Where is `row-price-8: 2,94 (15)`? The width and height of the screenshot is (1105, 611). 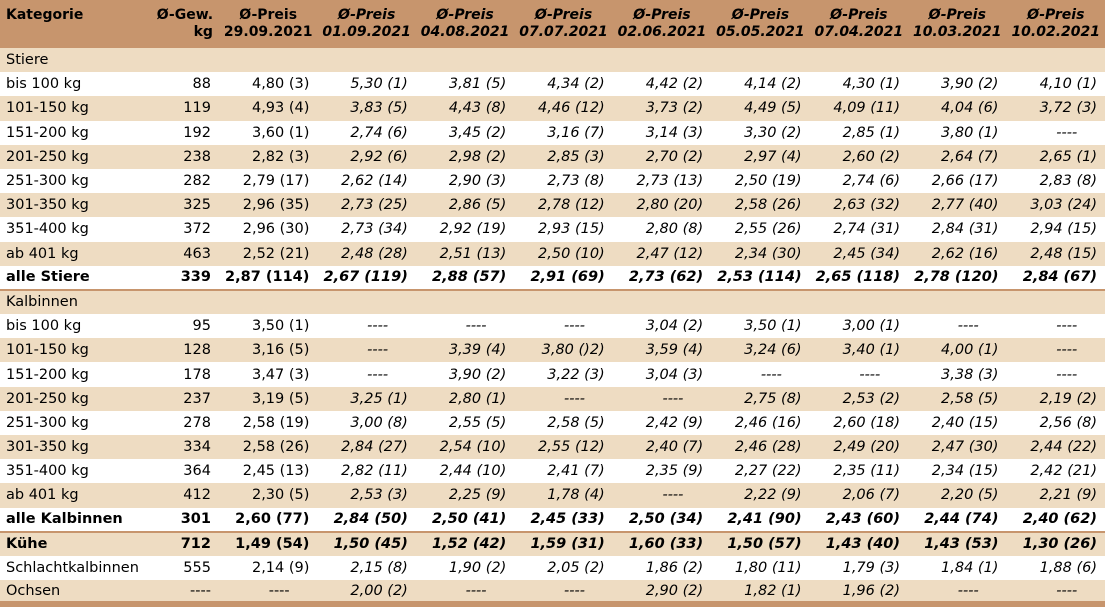 row-price-8: 2,94 (15) is located at coordinates (1063, 229).